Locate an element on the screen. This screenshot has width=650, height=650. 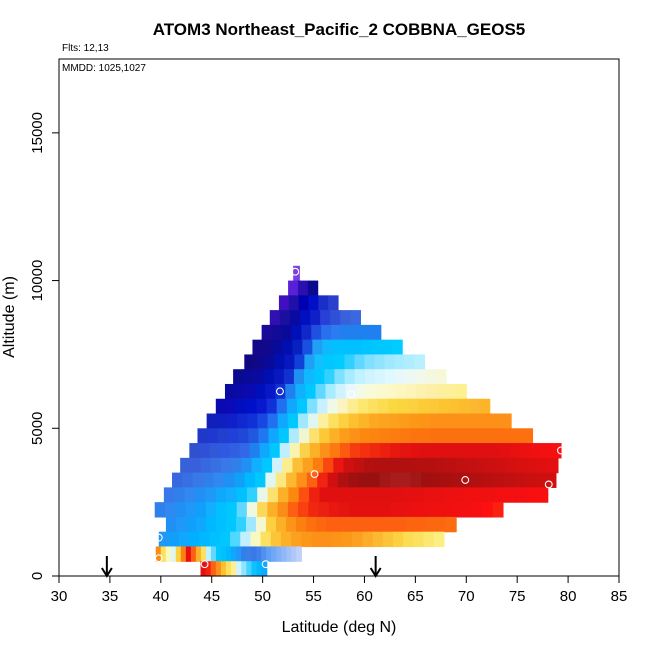
x-tick-label: 65 is located at coordinates (415, 596).